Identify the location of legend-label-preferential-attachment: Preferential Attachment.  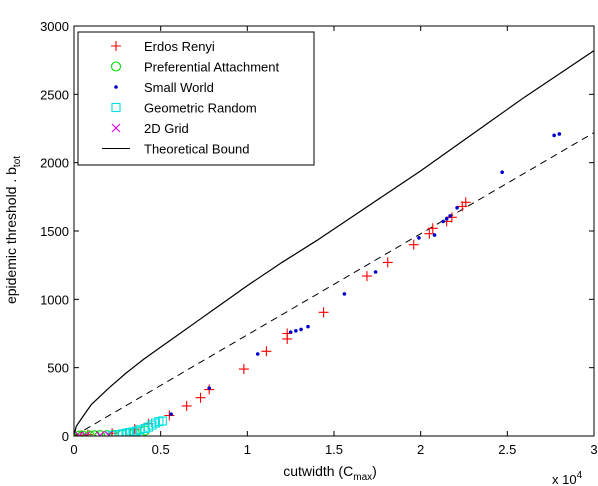
(212, 67).